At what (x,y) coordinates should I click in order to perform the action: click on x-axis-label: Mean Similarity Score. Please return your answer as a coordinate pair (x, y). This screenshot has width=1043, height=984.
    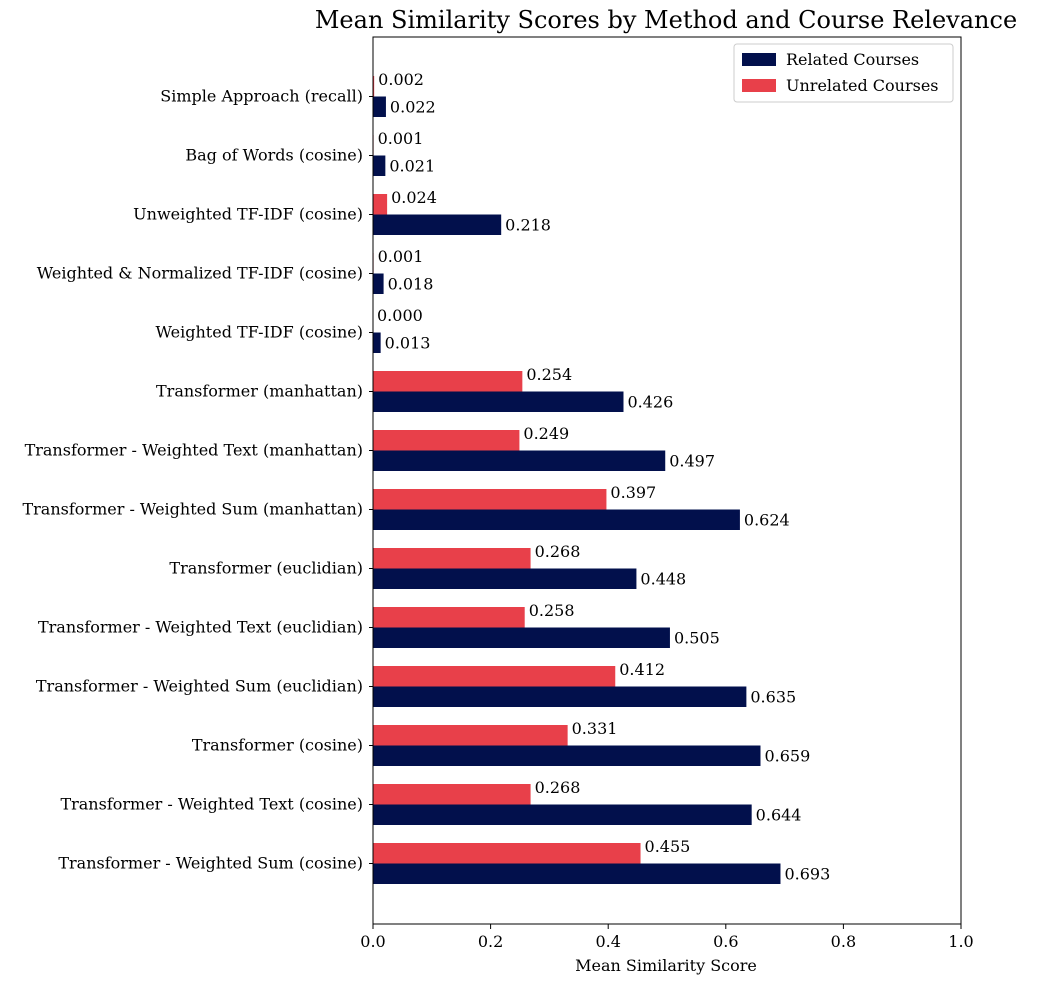
    Looking at the image, I should click on (666, 965).